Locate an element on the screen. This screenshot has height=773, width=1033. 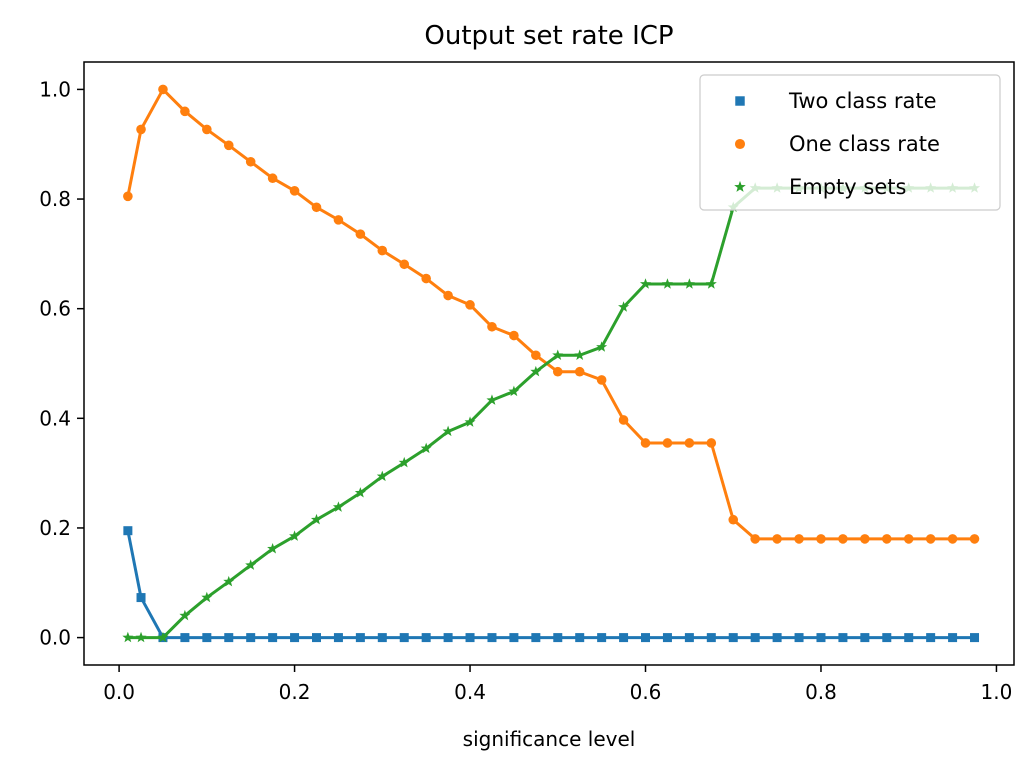
y-tick-label: 0.0 is located at coordinates (55, 638).